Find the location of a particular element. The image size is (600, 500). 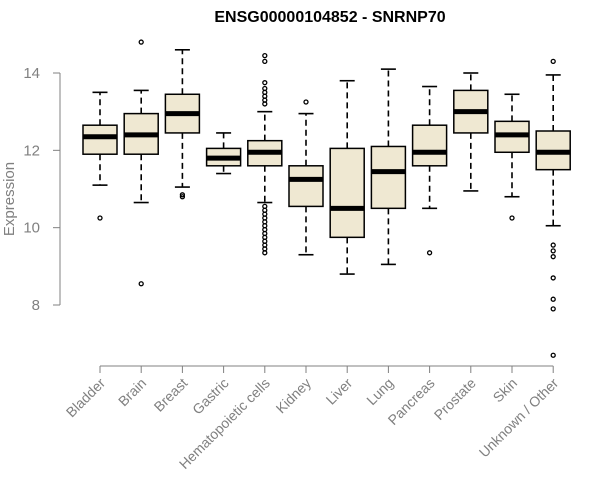

y-tick-label: 14 is located at coordinates (31, 73).